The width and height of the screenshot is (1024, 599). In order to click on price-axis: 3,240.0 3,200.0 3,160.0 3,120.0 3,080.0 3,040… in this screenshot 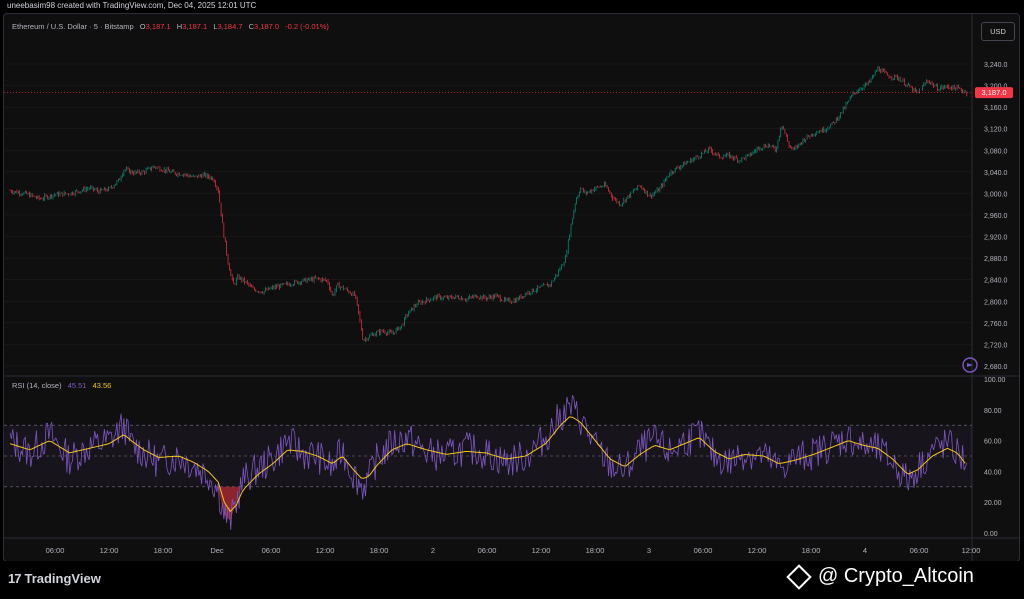, I will do `click(995, 216)`.